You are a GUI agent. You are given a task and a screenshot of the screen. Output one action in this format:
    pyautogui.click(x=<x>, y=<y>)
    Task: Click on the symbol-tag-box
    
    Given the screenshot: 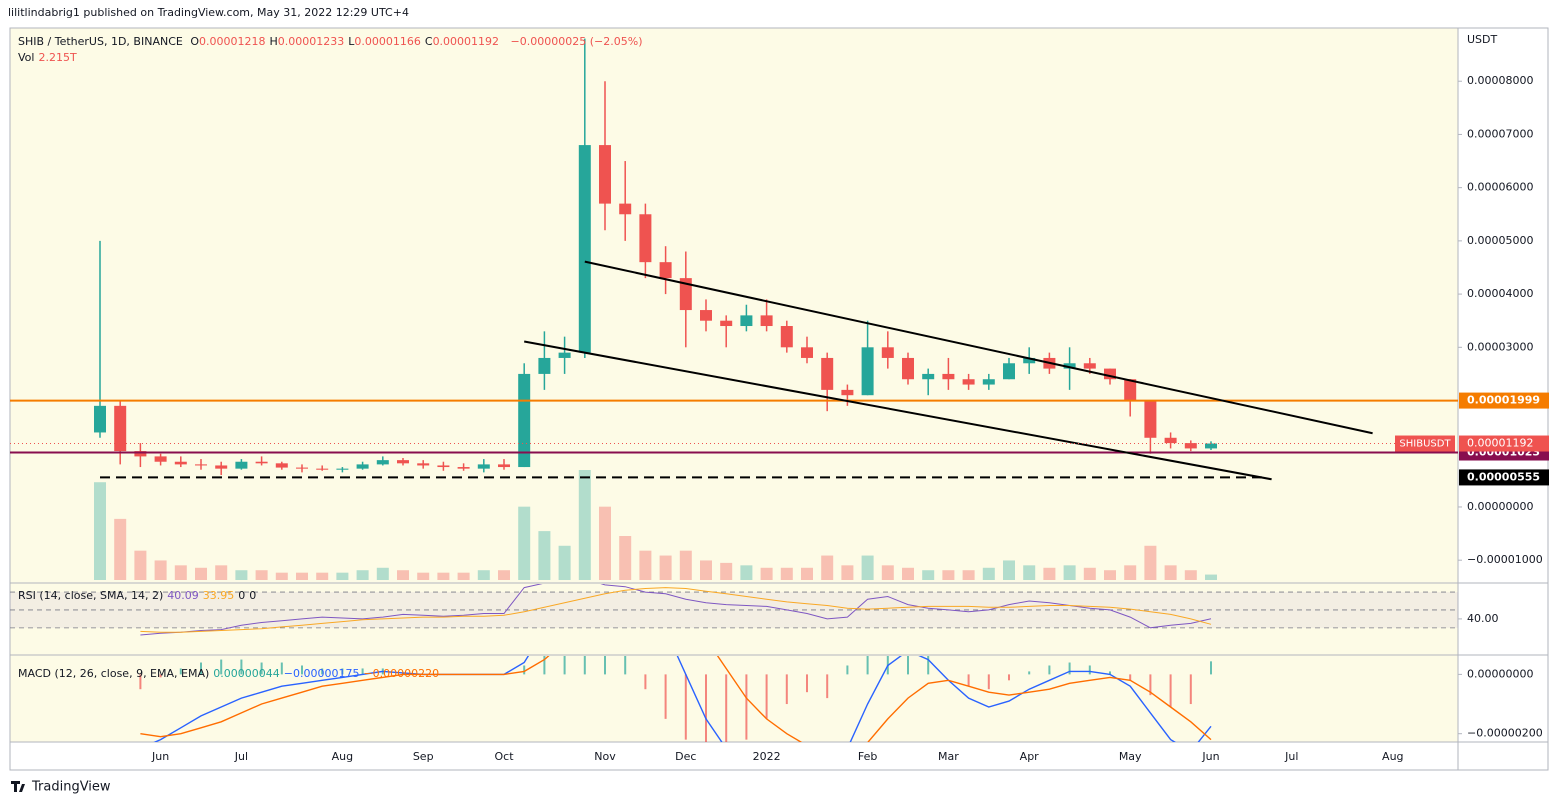 What is the action you would take?
    pyautogui.click(x=1425, y=443)
    